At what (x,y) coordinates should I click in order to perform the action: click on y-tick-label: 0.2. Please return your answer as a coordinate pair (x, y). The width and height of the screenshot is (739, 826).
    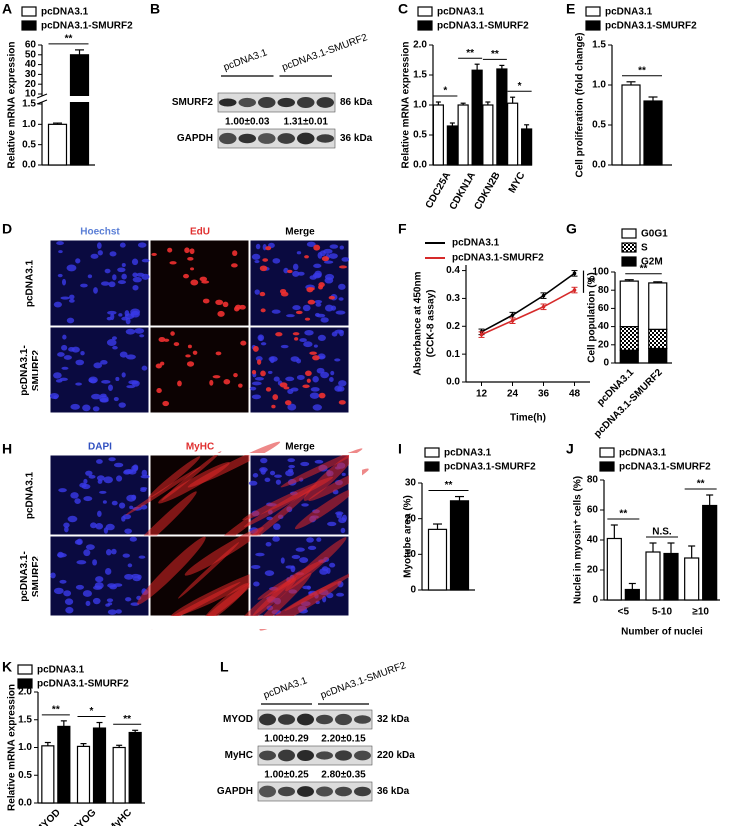
    Looking at the image, I should click on (453, 326).